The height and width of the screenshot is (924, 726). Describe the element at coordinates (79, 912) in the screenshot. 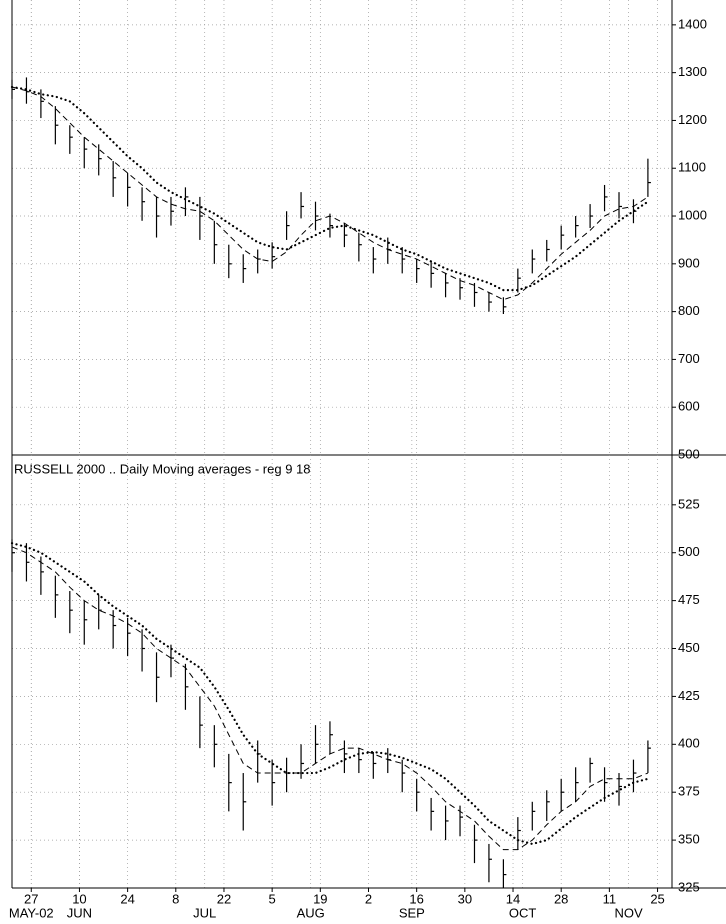

I see `x-month-label: JUN` at that location.